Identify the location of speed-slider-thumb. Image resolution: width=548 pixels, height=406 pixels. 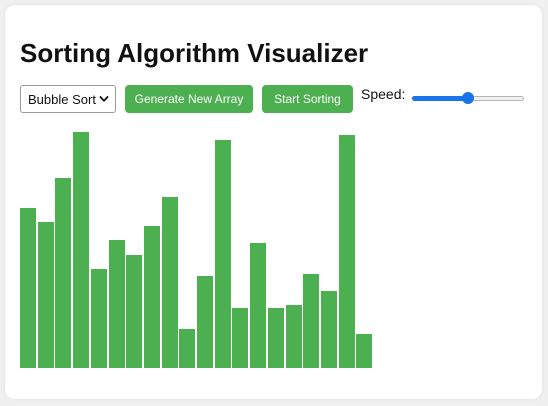
(468, 98).